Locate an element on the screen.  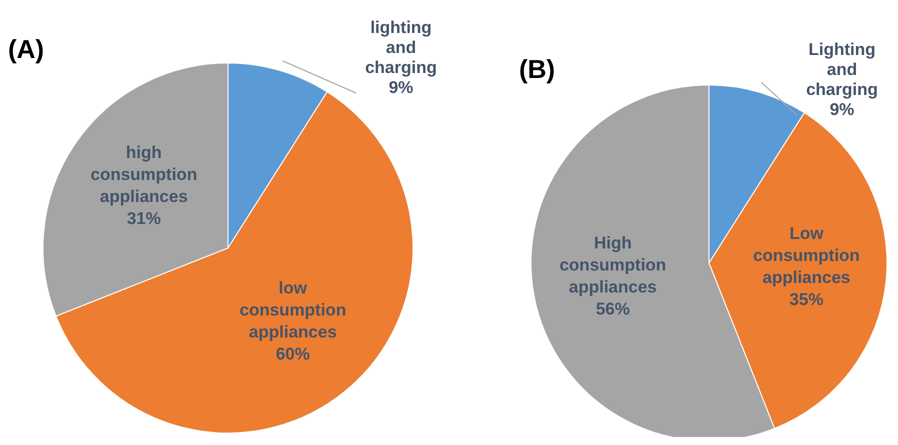
data-label: 31% is located at coordinates (143, 218).